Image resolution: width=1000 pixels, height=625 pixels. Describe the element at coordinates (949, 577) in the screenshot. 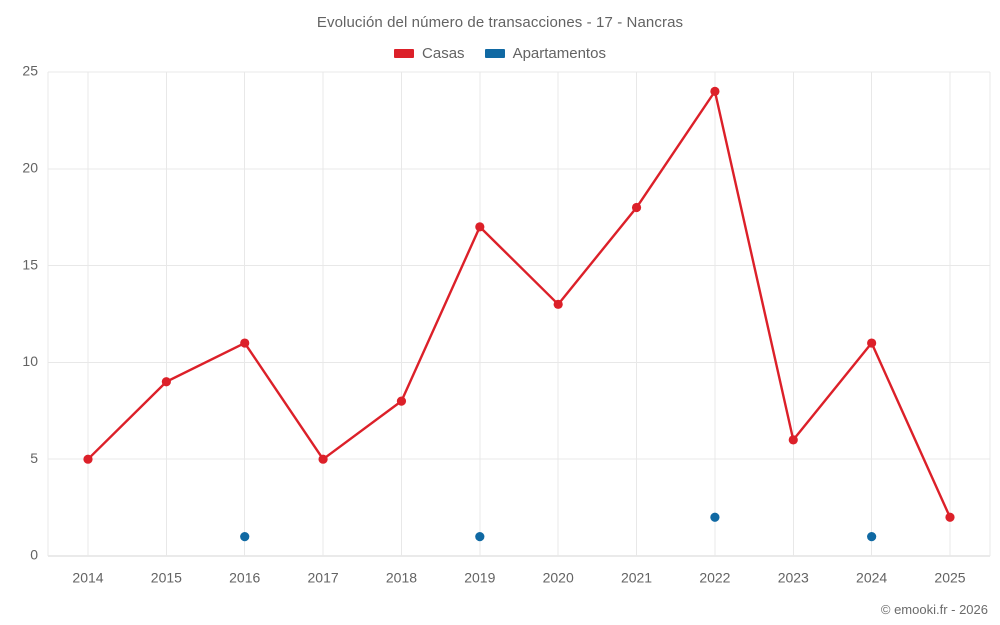

I see `x-axis-tick-label: 2025` at that location.